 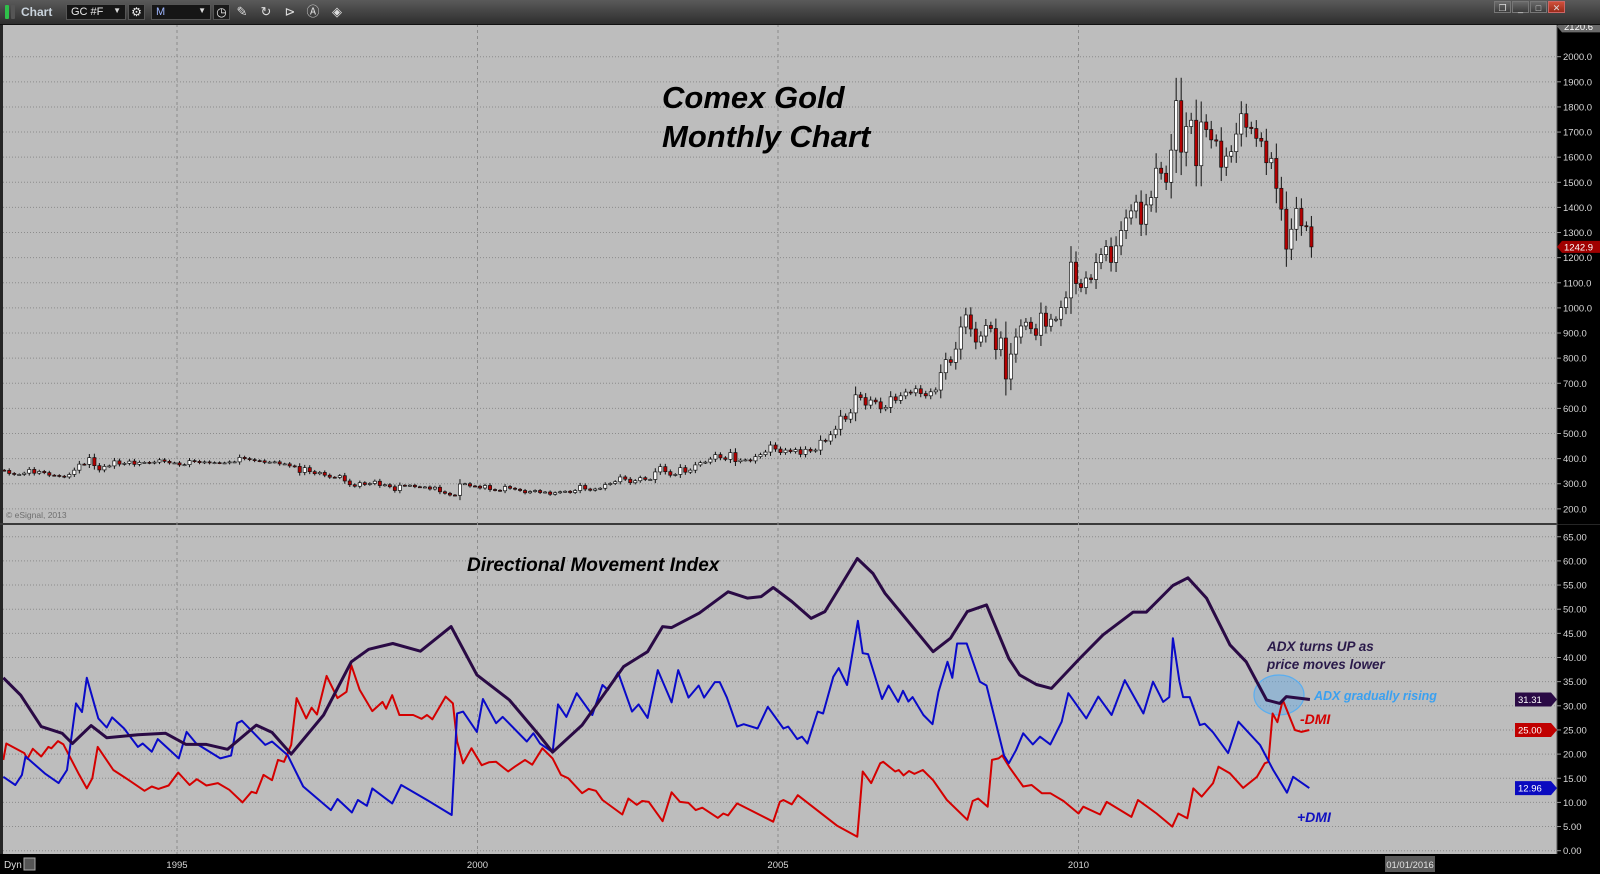 I want to click on refresh-cycle-icon: ↻, so click(x=266, y=11).